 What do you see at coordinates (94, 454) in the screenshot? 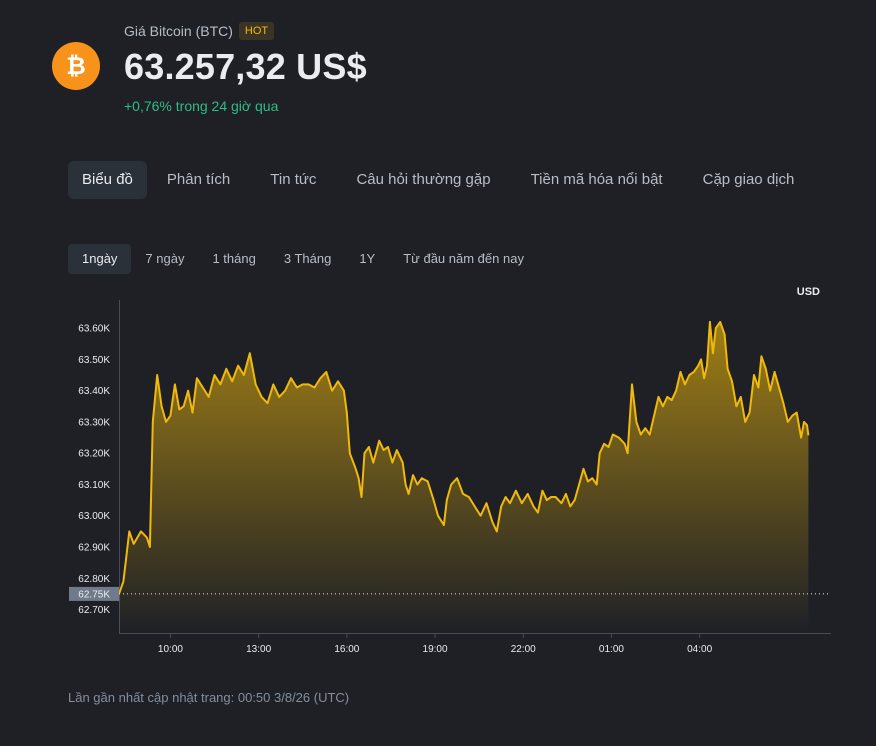
I see `y-tick-label: 63.20K` at bounding box center [94, 454].